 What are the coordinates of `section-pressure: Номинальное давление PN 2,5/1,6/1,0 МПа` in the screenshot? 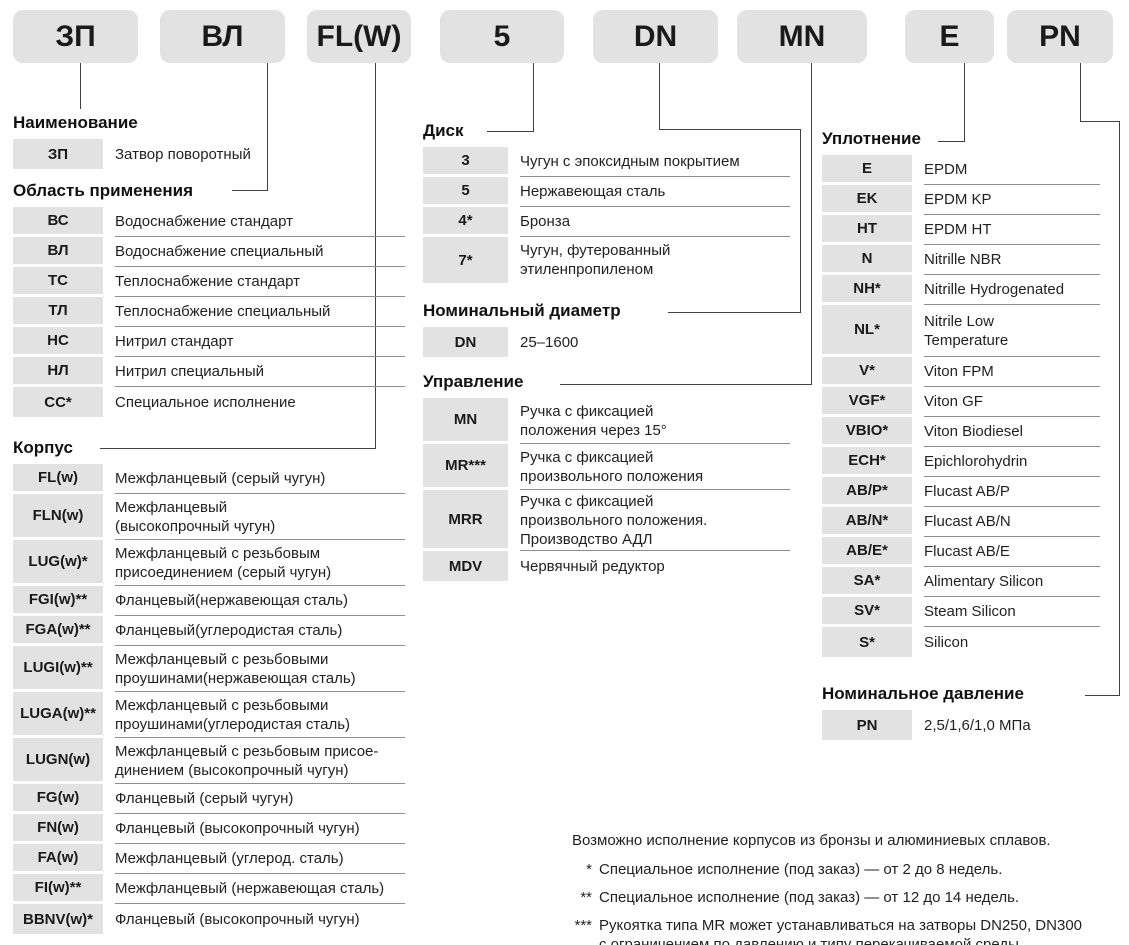 It's located at (961, 712).